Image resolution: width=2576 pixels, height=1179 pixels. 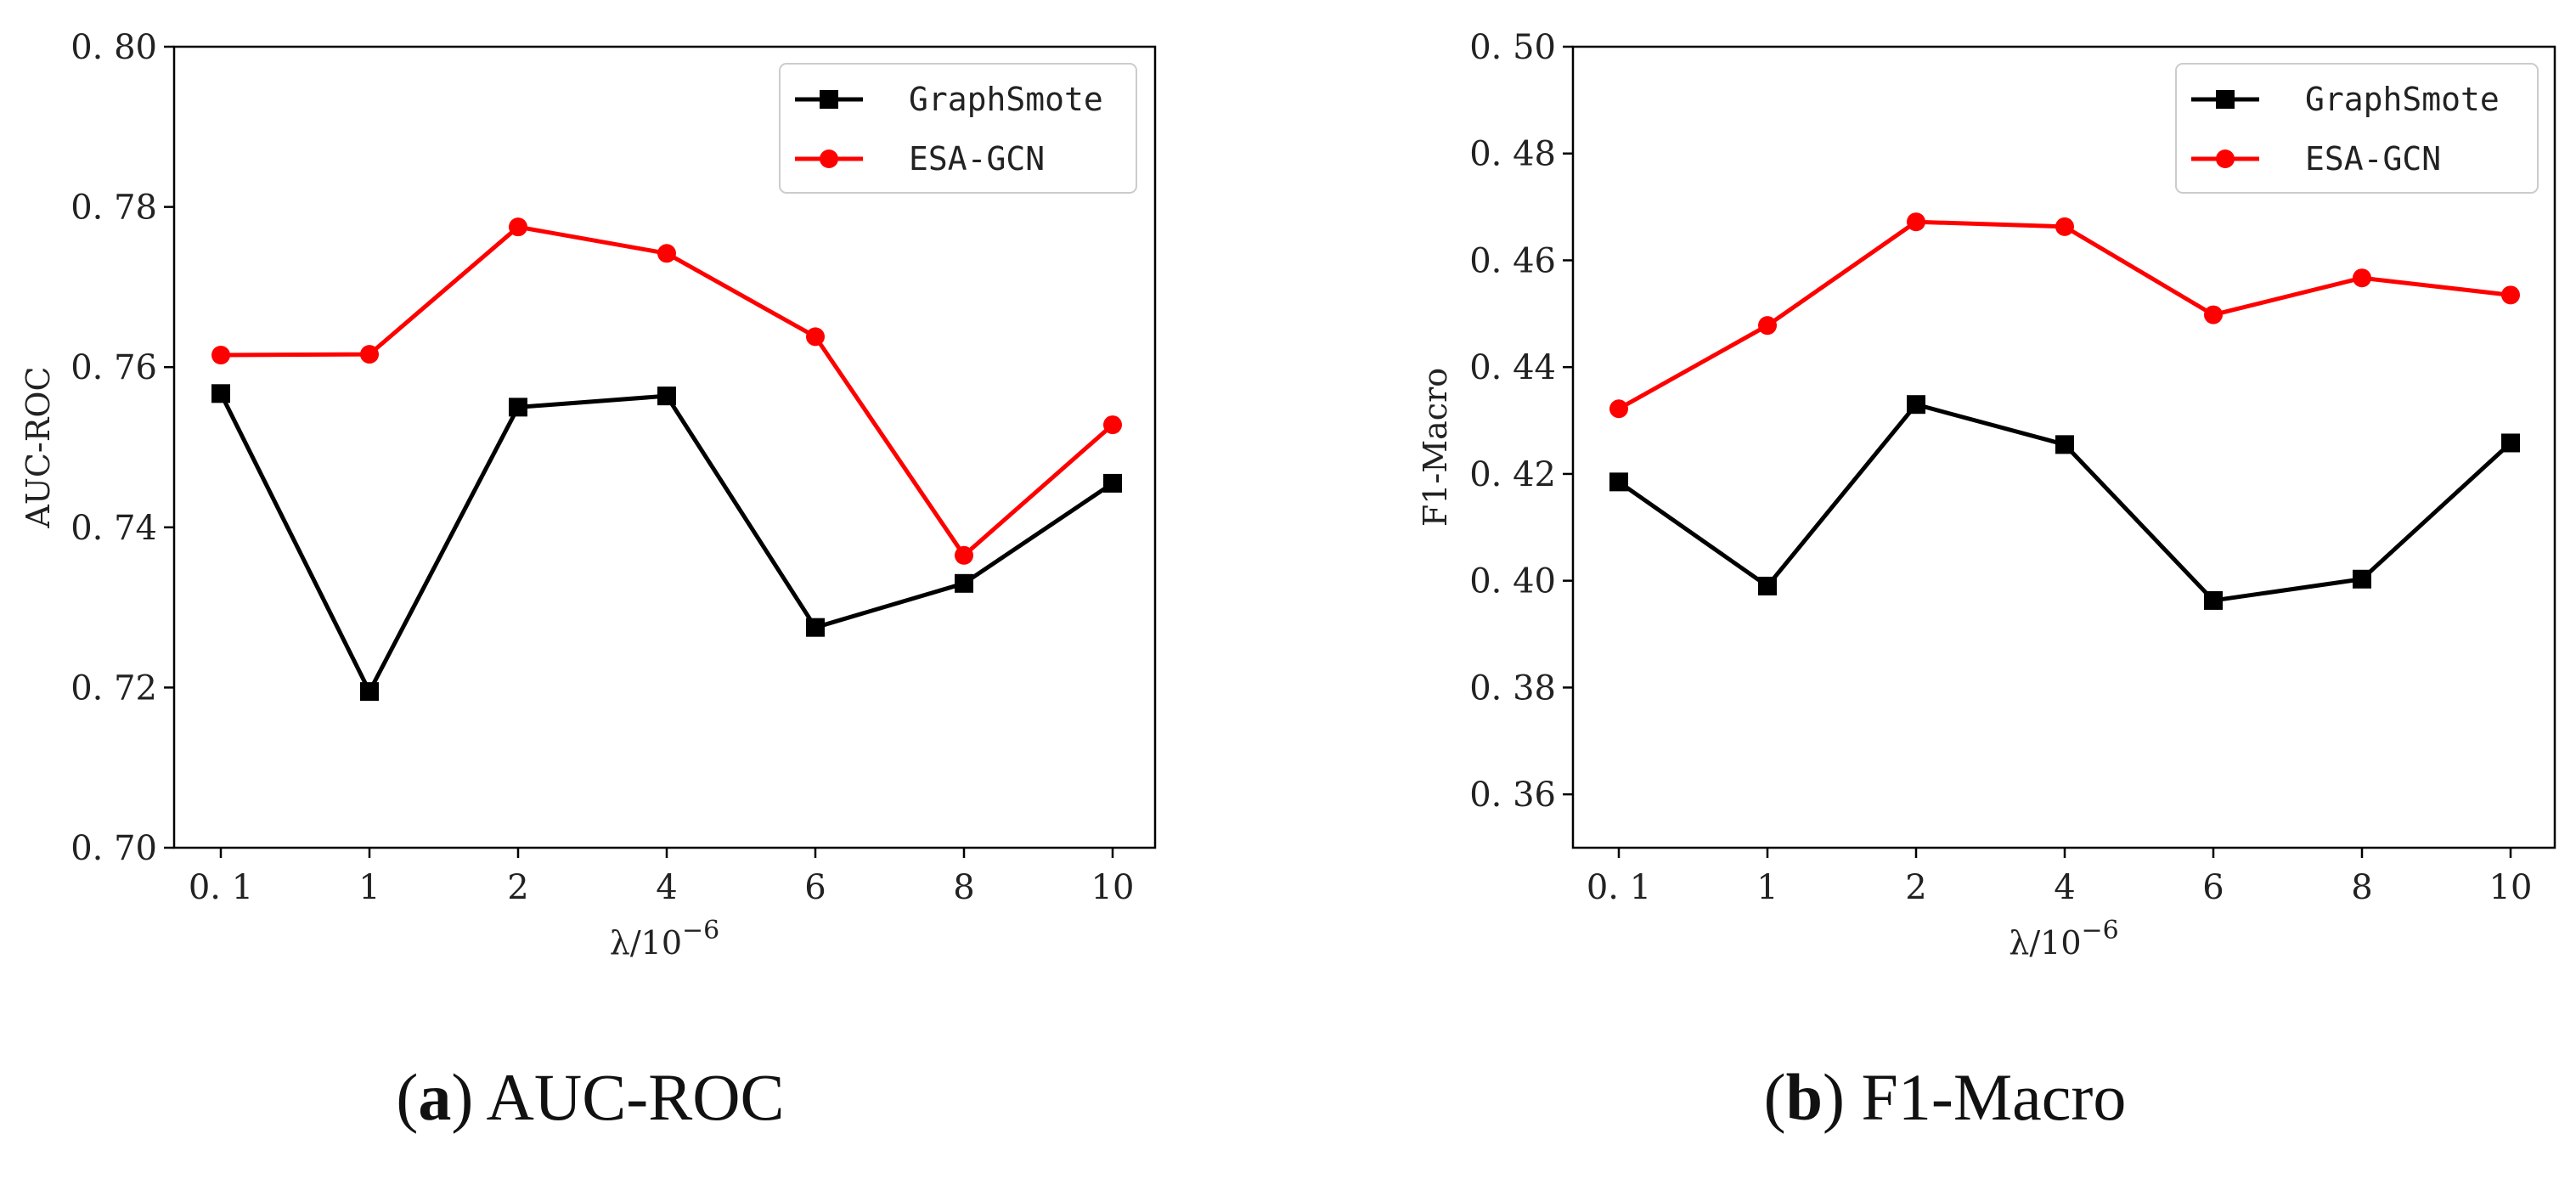 I want to click on series-line-GraphSmote, so click(x=2064, y=502).